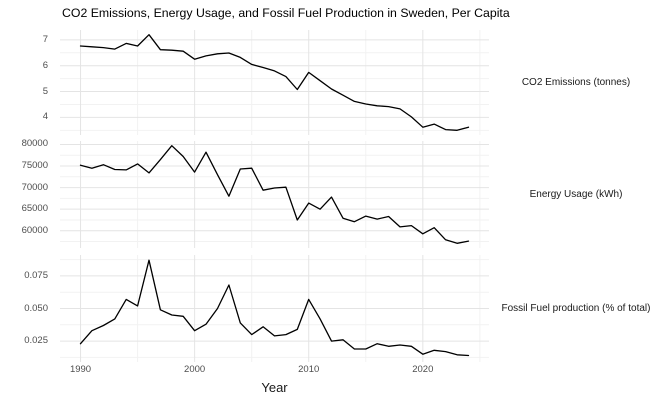 The width and height of the screenshot is (663, 409). Describe the element at coordinates (423, 369) in the screenshot. I see `x-tick-label: 2020` at that location.